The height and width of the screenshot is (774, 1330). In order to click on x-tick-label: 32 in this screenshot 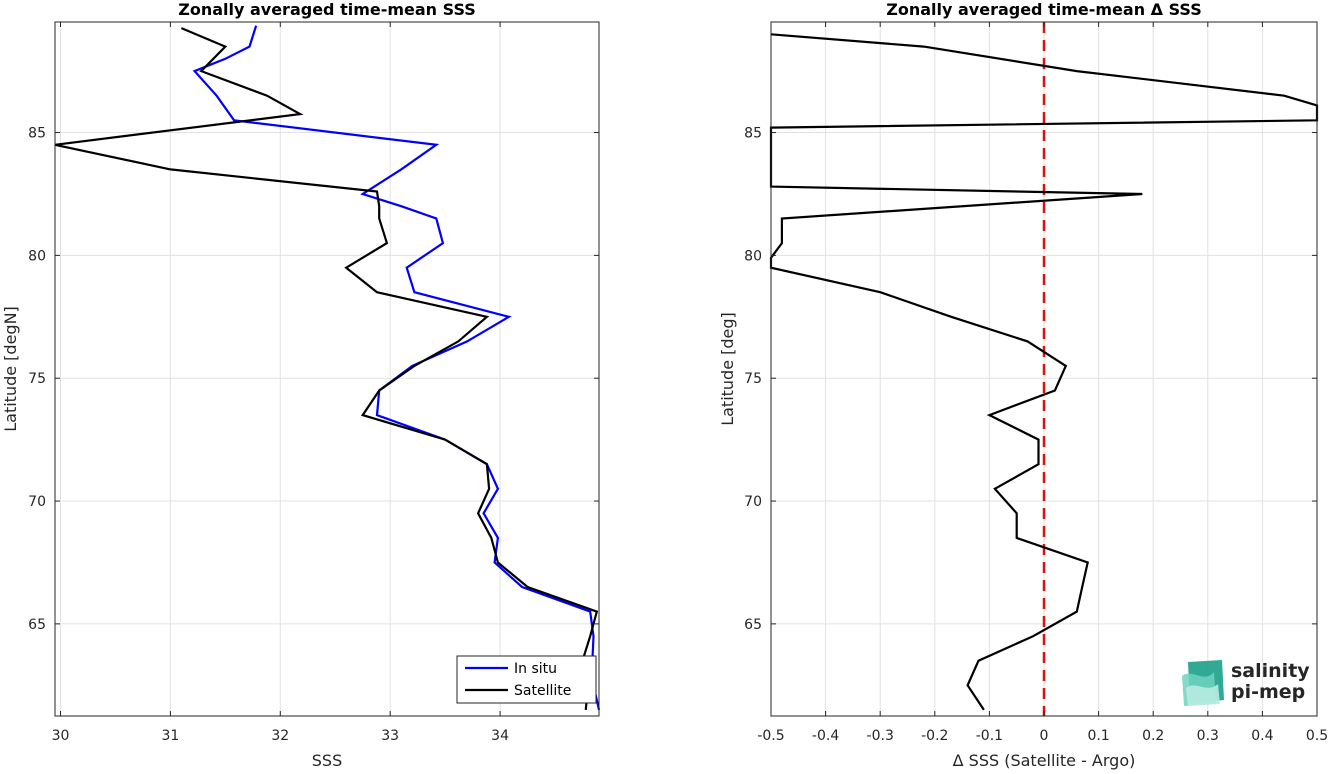, I will do `click(280, 736)`.